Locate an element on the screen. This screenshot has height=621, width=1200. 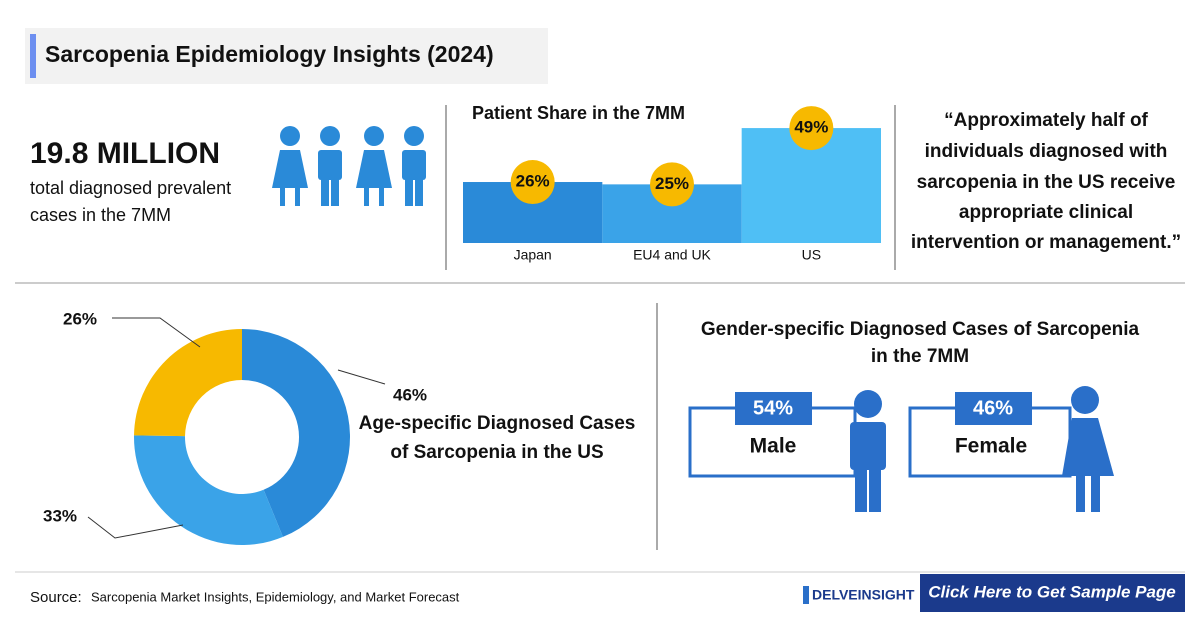
bar-title: Patient Share in the 7MM is located at coordinates (578, 113).